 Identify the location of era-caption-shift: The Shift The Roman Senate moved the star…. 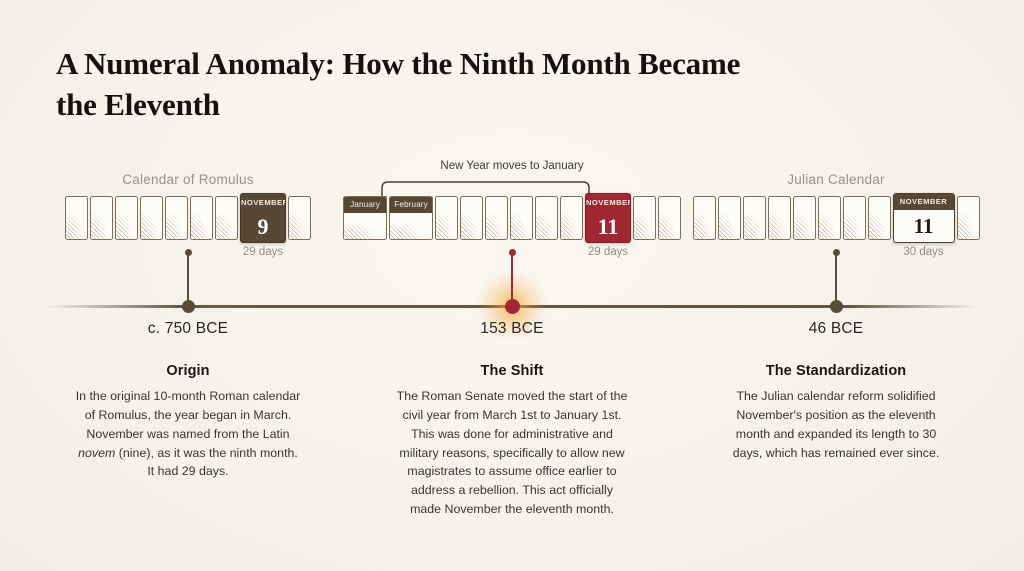
(512, 441).